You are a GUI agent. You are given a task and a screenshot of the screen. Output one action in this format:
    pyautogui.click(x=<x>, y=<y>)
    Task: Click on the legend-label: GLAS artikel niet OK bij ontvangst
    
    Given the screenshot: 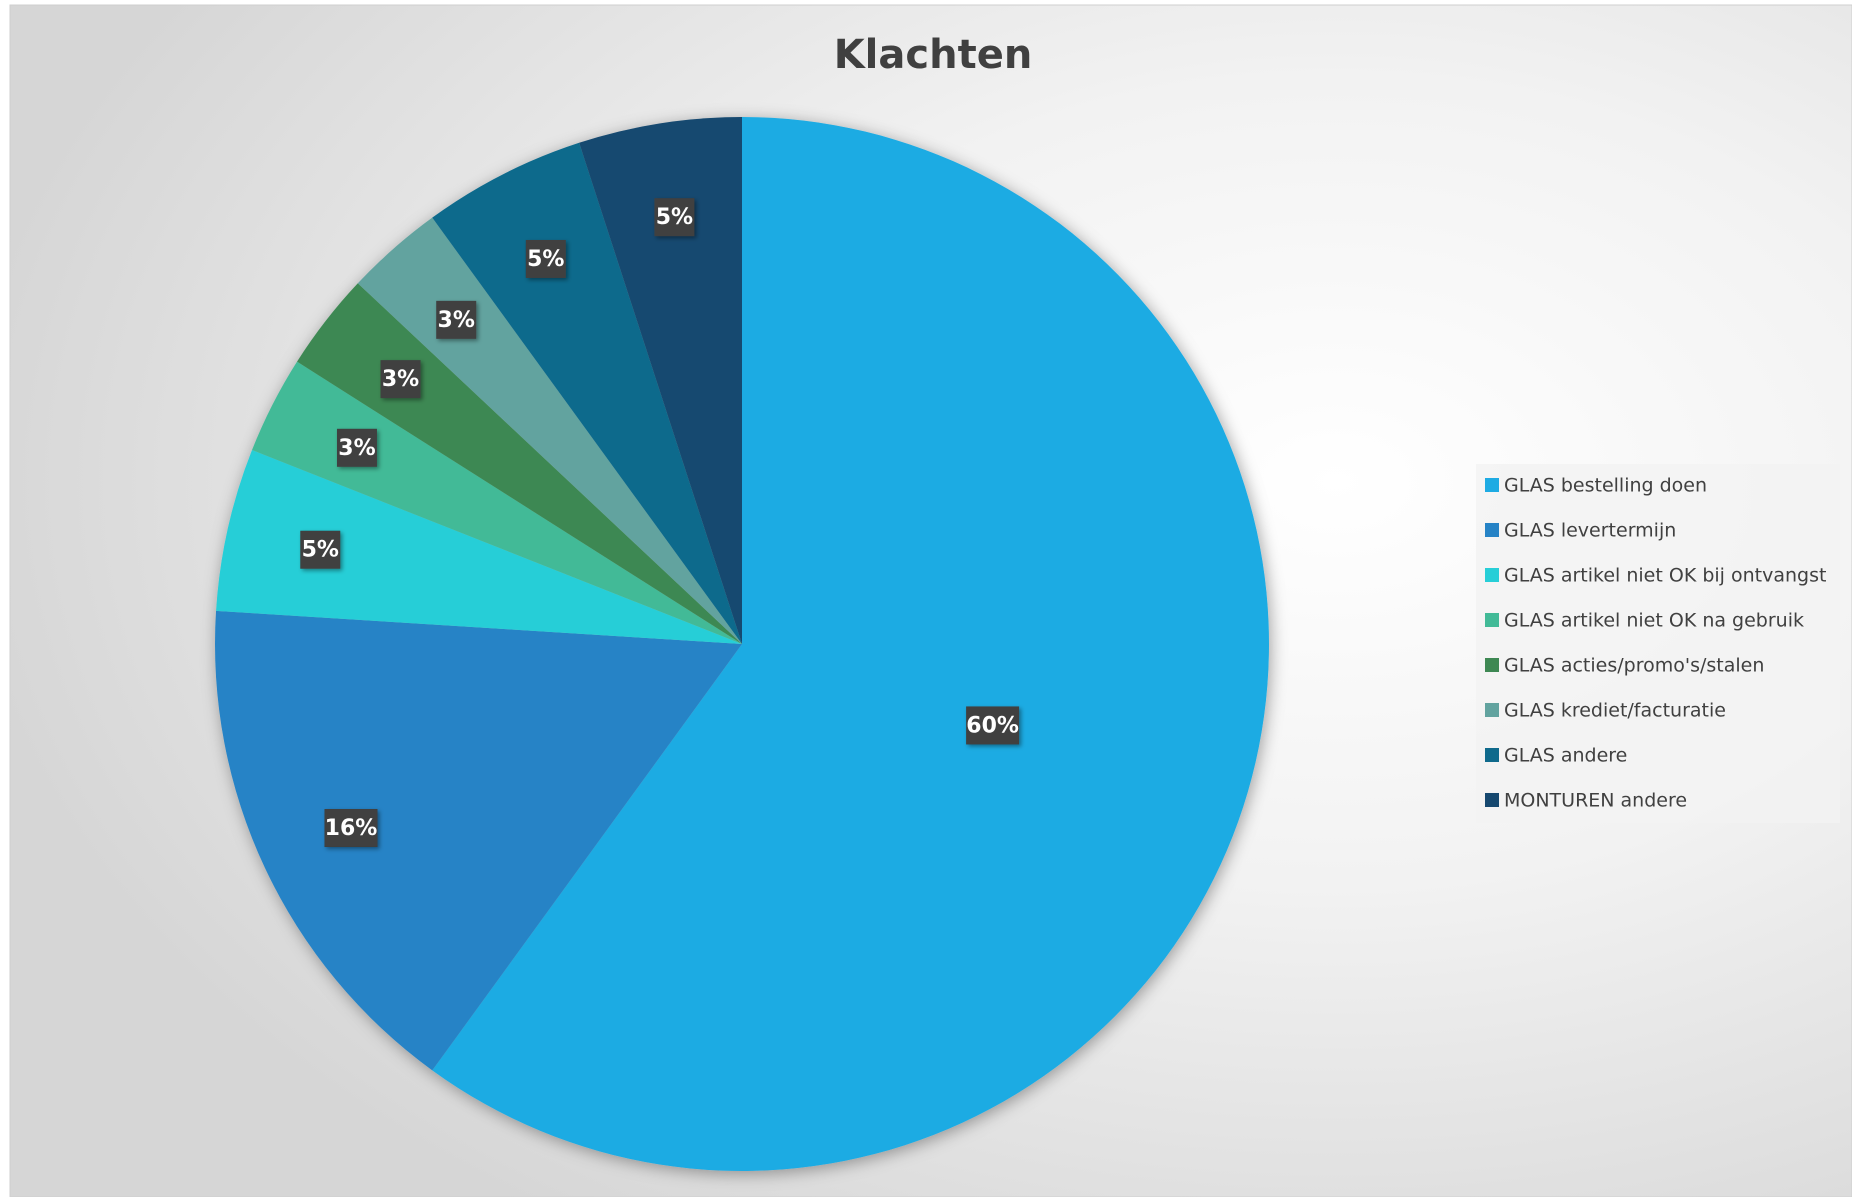 What is the action you would take?
    pyautogui.click(x=1665, y=576)
    